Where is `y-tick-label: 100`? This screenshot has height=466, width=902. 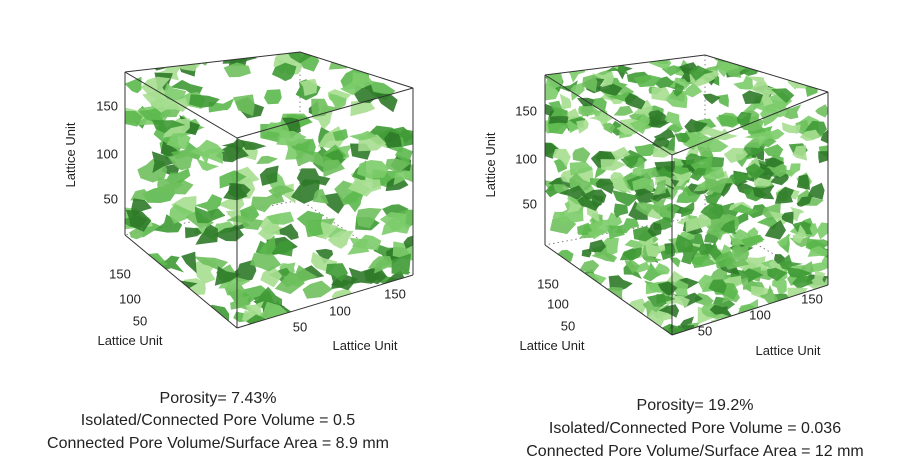
y-tick-label: 100 is located at coordinates (760, 314).